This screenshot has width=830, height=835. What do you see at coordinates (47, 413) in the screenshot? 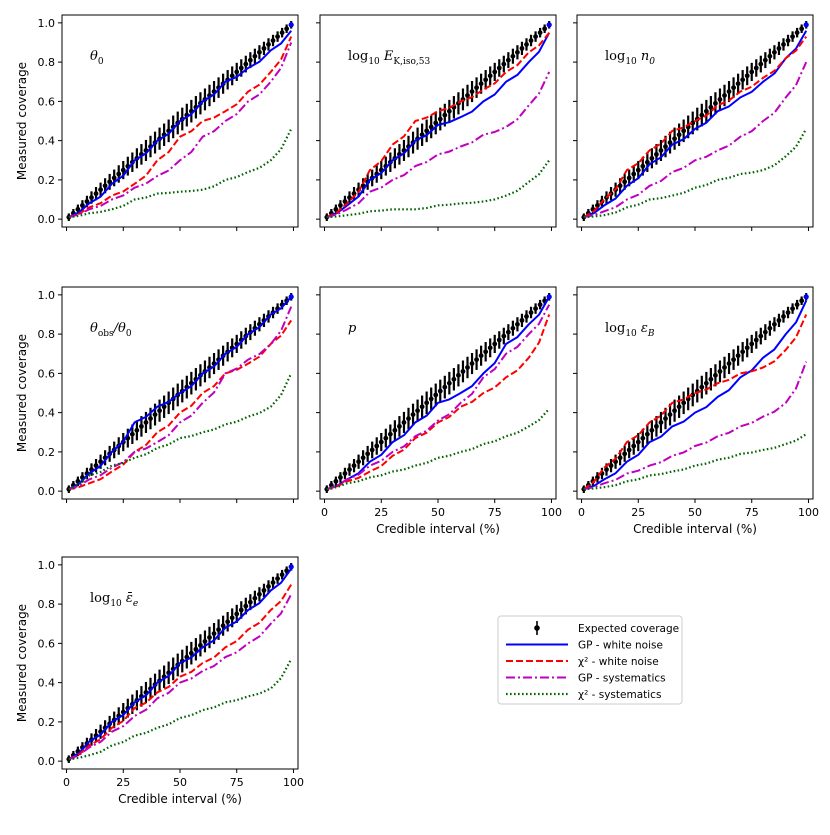
I see `y-tick-label: 0.4` at bounding box center [47, 413].